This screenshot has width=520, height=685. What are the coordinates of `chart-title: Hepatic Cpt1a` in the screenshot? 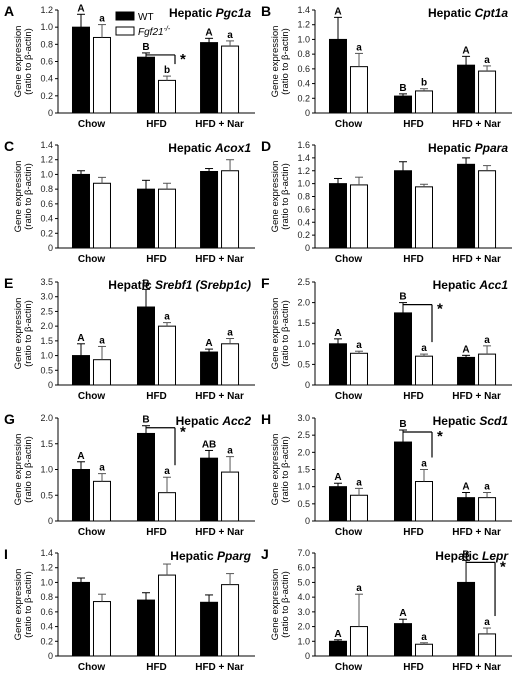 It's located at (468, 13).